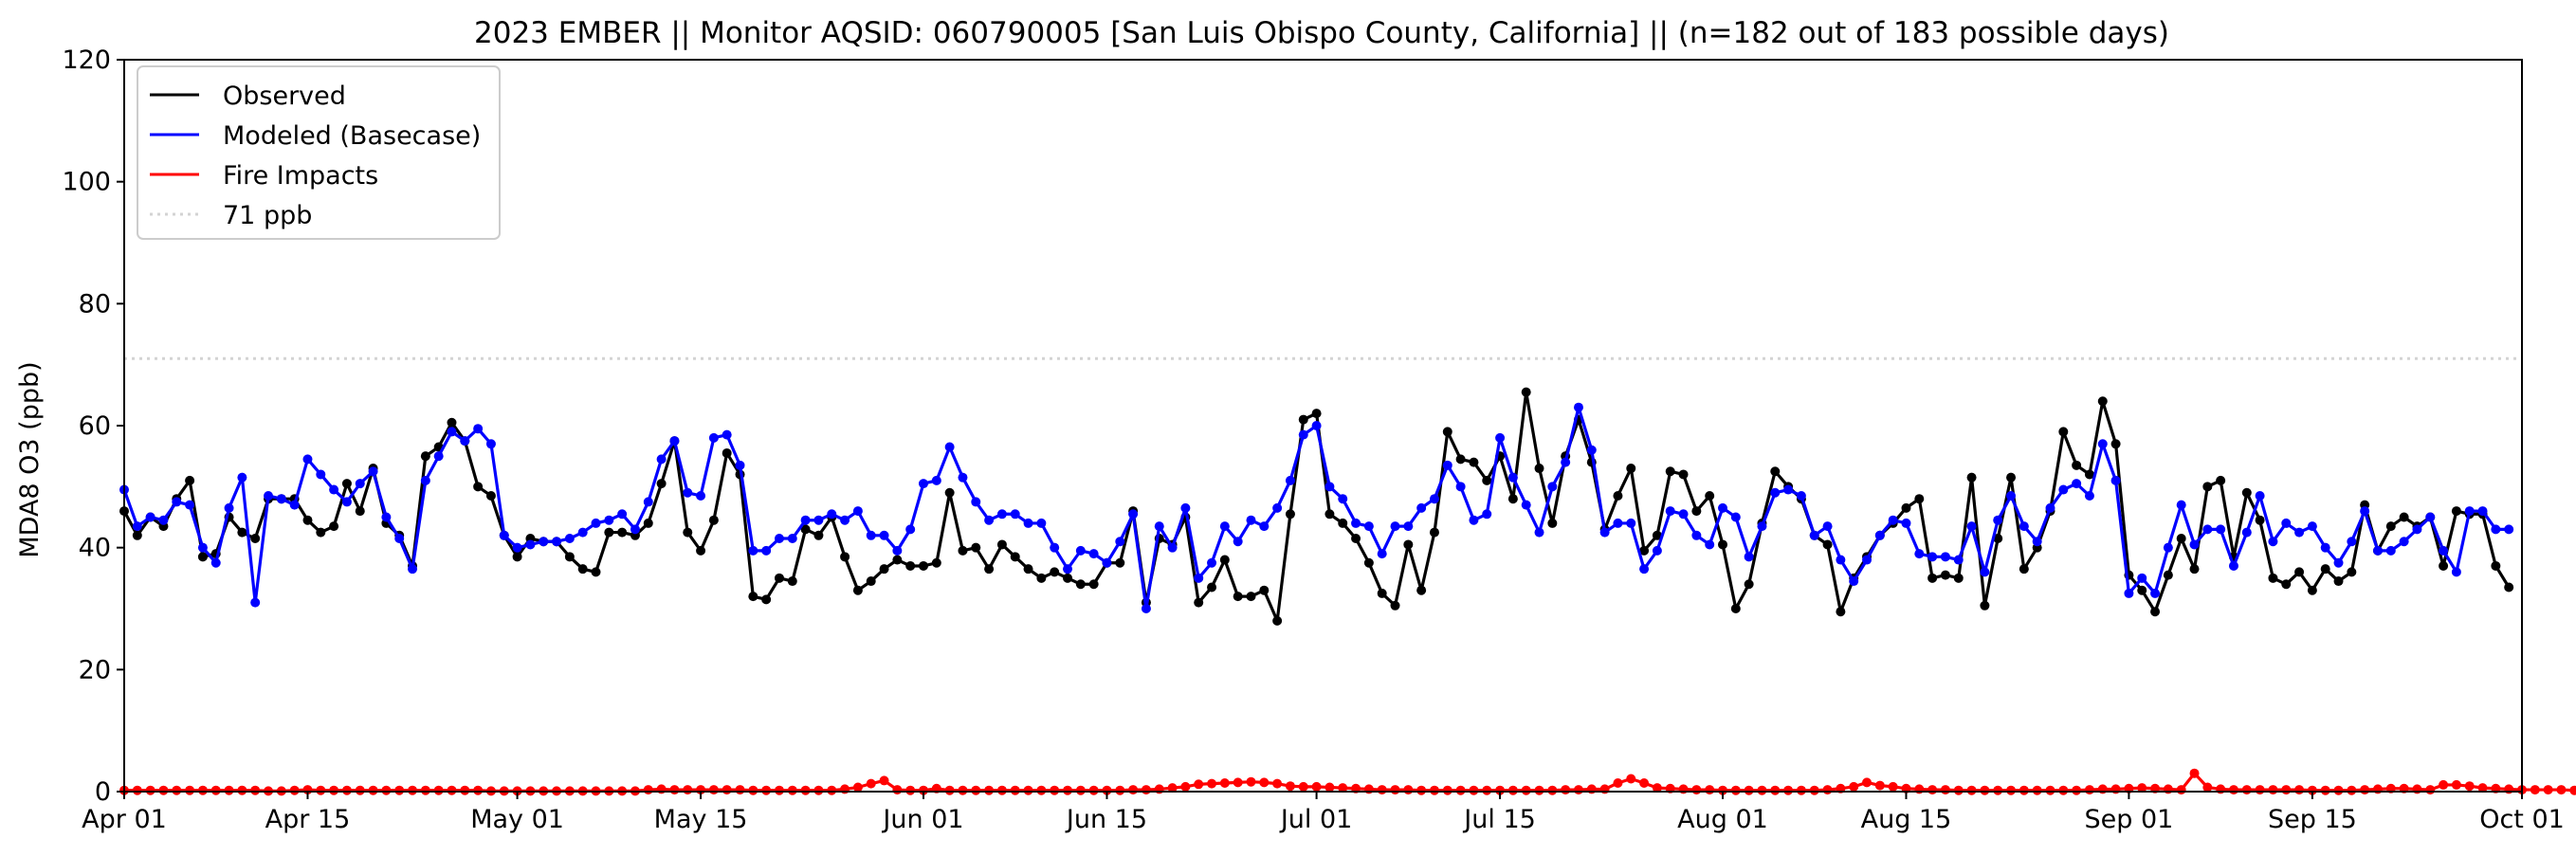 The width and height of the screenshot is (2576, 857). I want to click on y-tick-label: 40, so click(95, 548).